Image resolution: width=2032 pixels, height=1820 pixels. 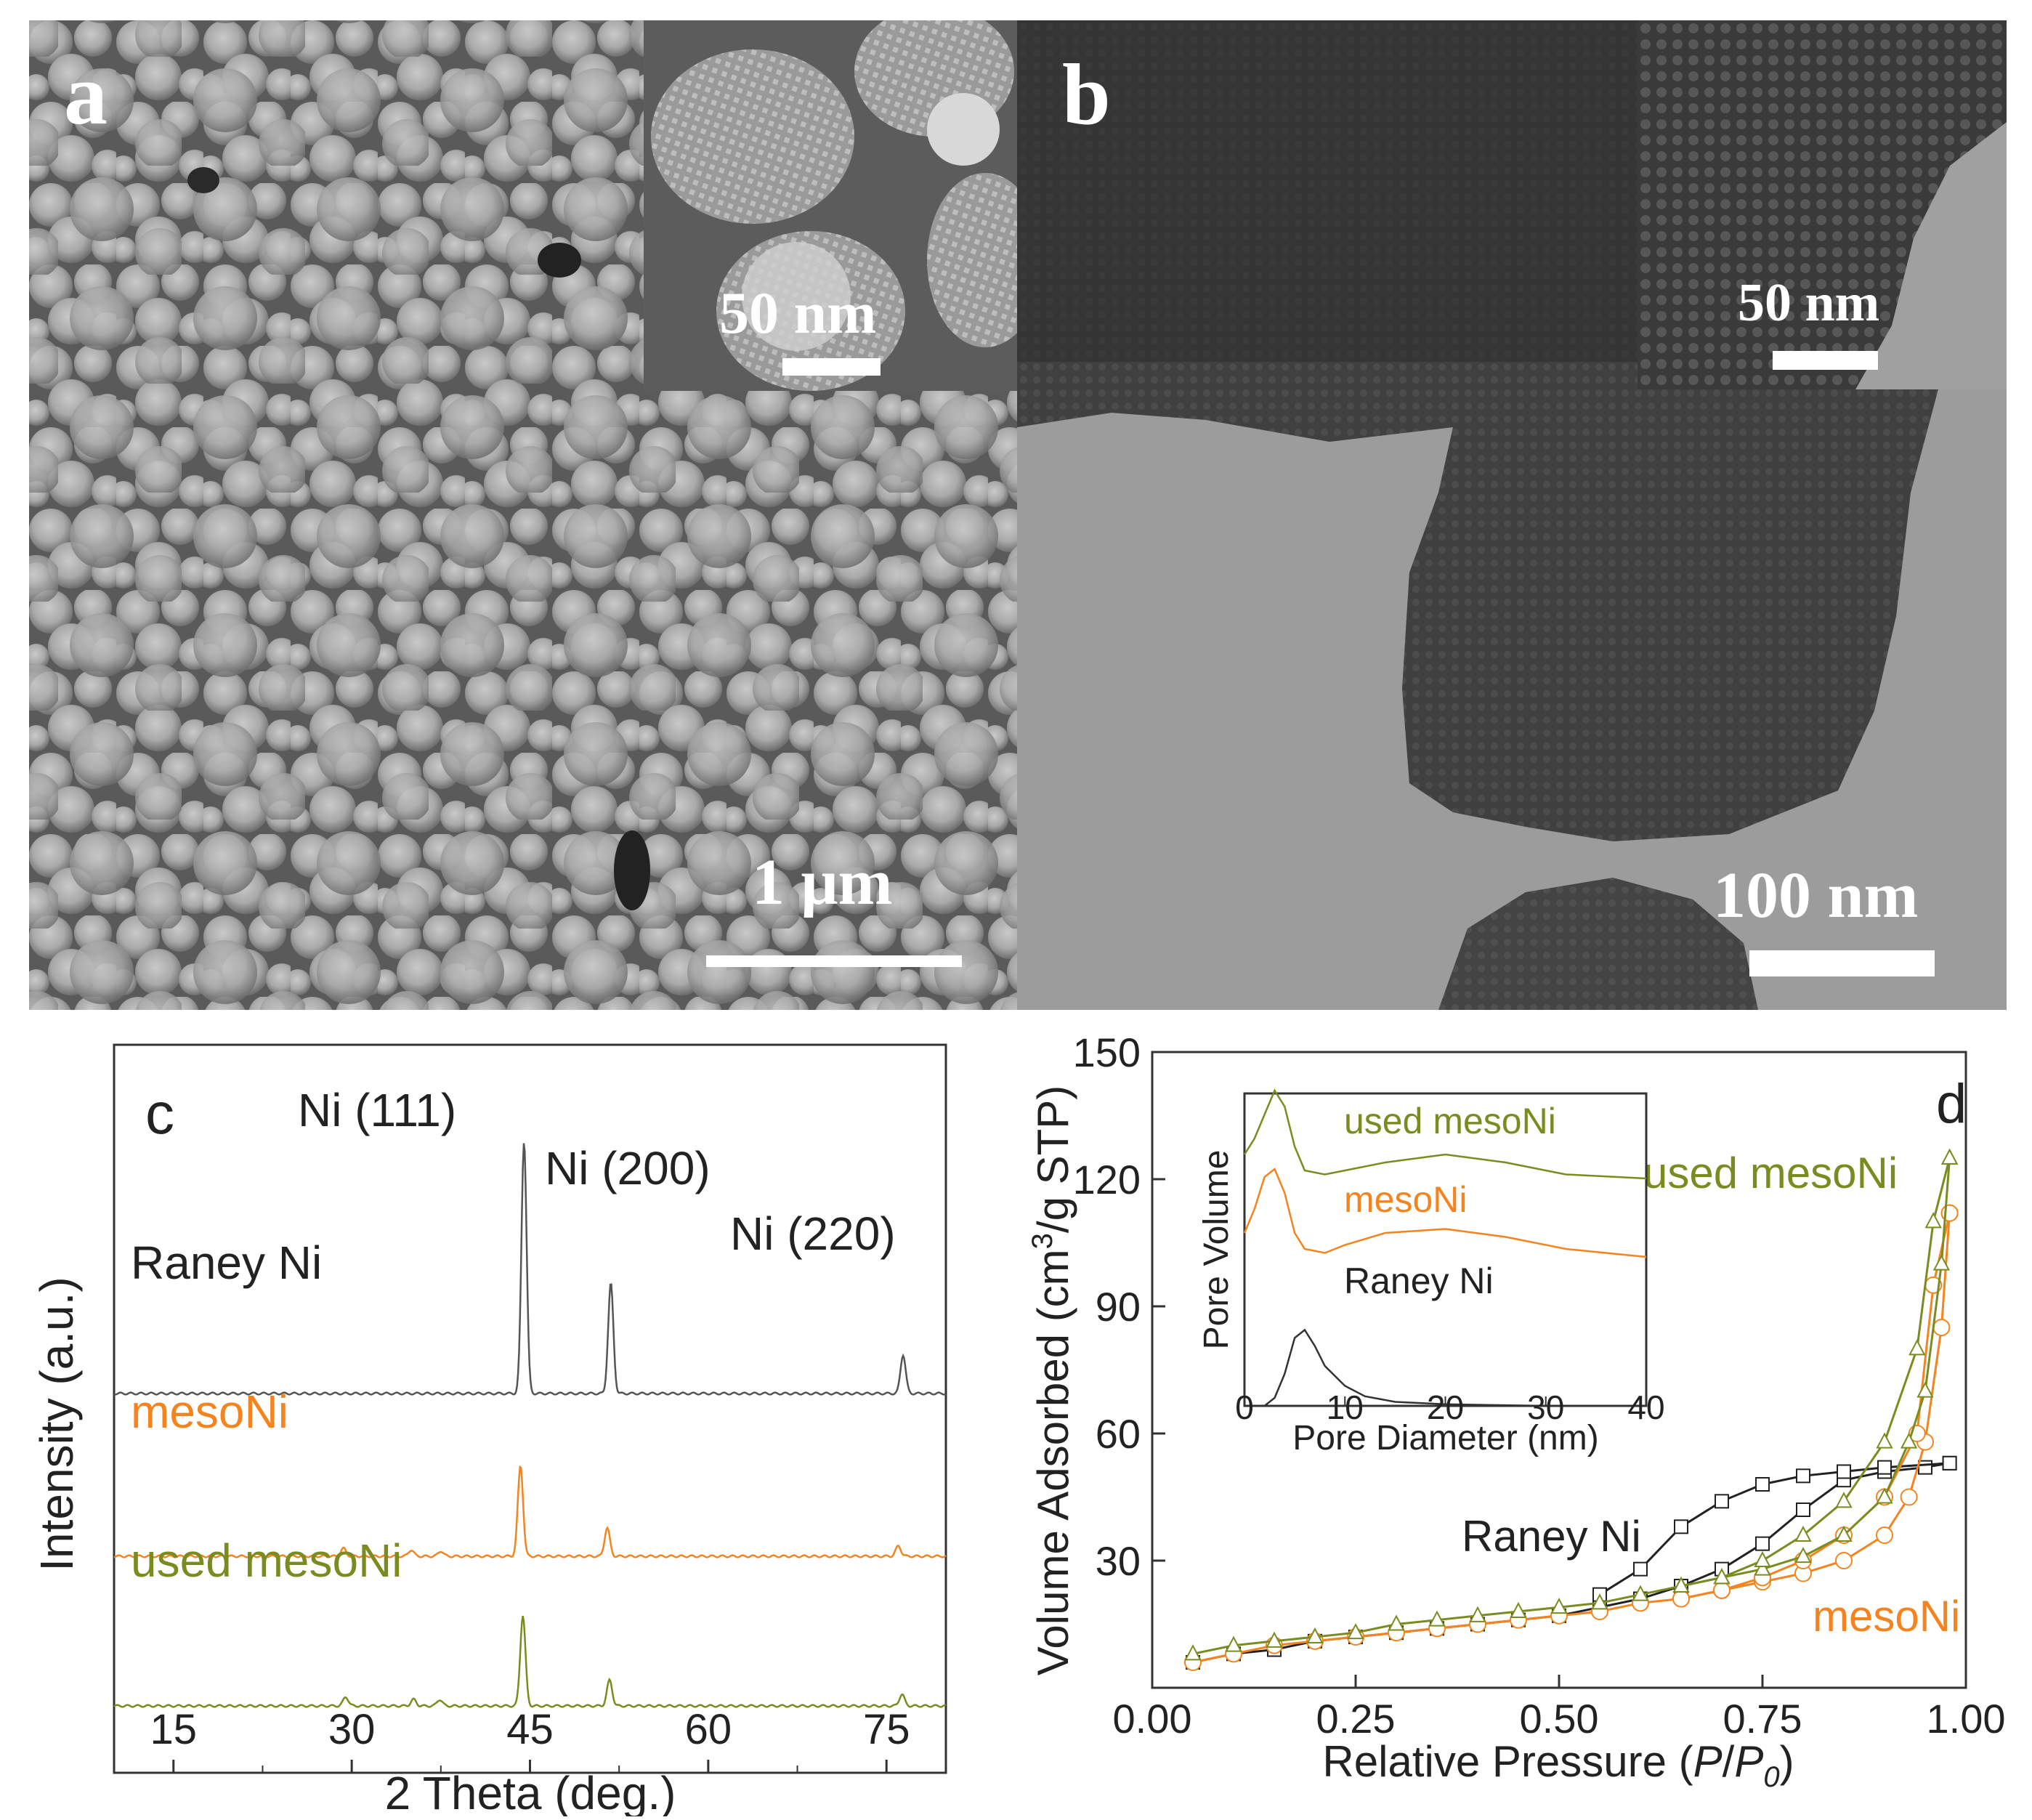 What do you see at coordinates (1646, 1407) in the screenshot?
I see `inset-x-tick-label: 40` at bounding box center [1646, 1407].